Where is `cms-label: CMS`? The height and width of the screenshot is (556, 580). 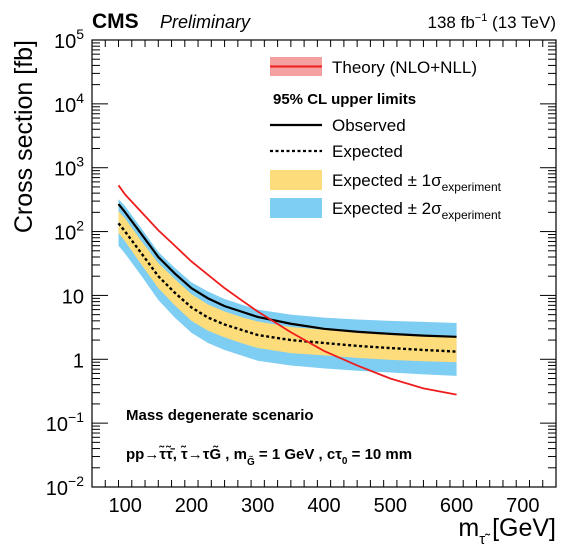
cms-label: CMS is located at coordinates (115, 21).